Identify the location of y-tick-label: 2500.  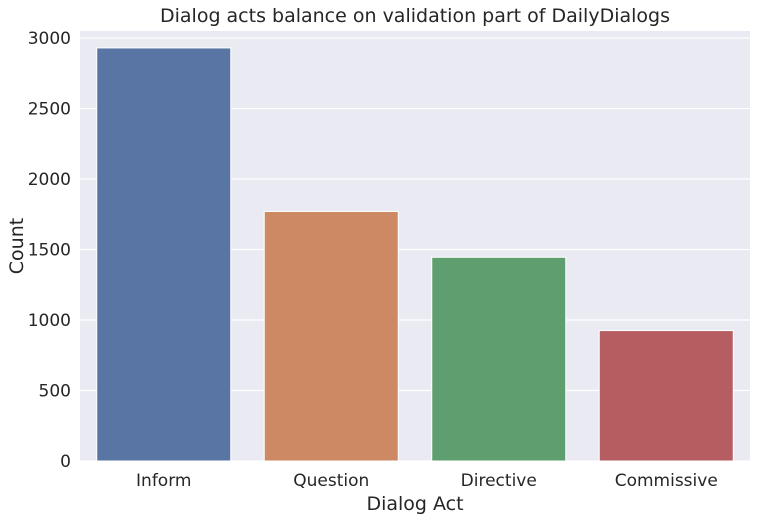
(49, 110).